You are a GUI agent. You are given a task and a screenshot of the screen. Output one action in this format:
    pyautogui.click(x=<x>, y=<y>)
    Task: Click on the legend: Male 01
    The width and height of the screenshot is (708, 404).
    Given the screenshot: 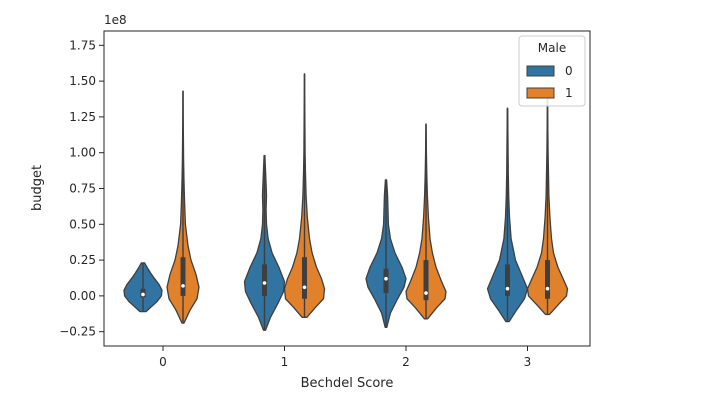 What is the action you would take?
    pyautogui.click(x=552, y=71)
    